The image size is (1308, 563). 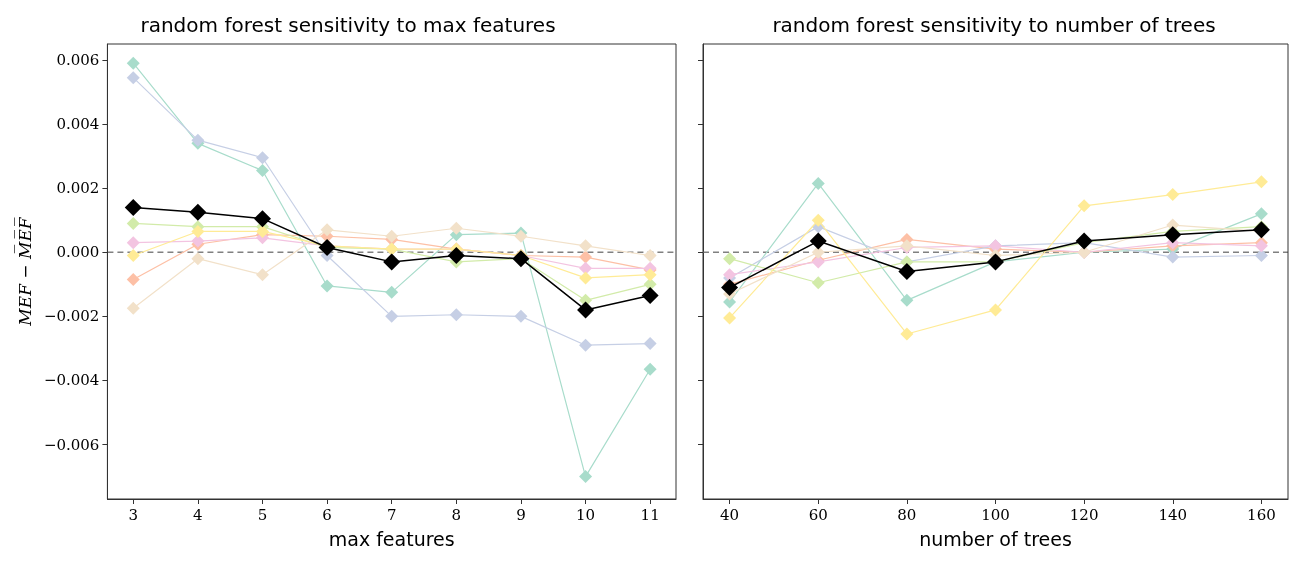 What do you see at coordinates (730, 514) in the screenshot?
I see `x-tick-label: 40` at bounding box center [730, 514].